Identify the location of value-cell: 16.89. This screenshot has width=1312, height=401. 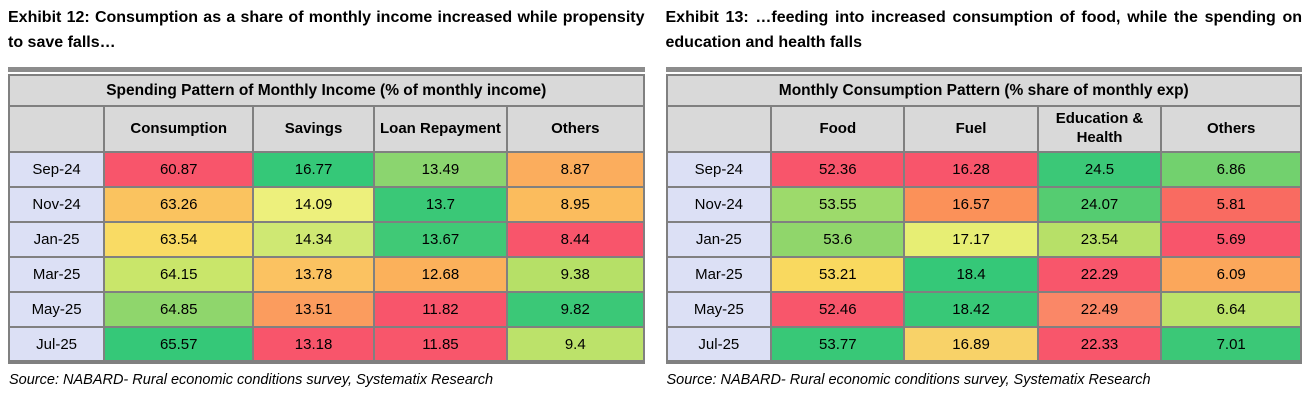
(971, 344).